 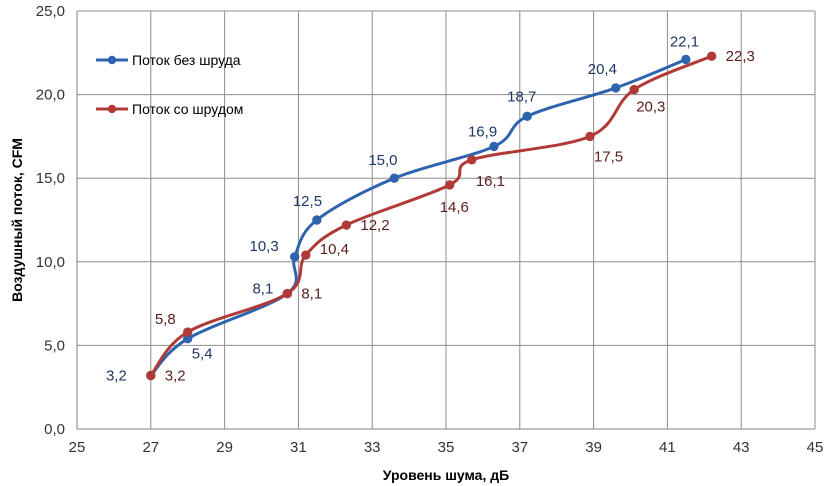 What do you see at coordinates (593, 447) in the screenshot?
I see `x-tick-label: 39` at bounding box center [593, 447].